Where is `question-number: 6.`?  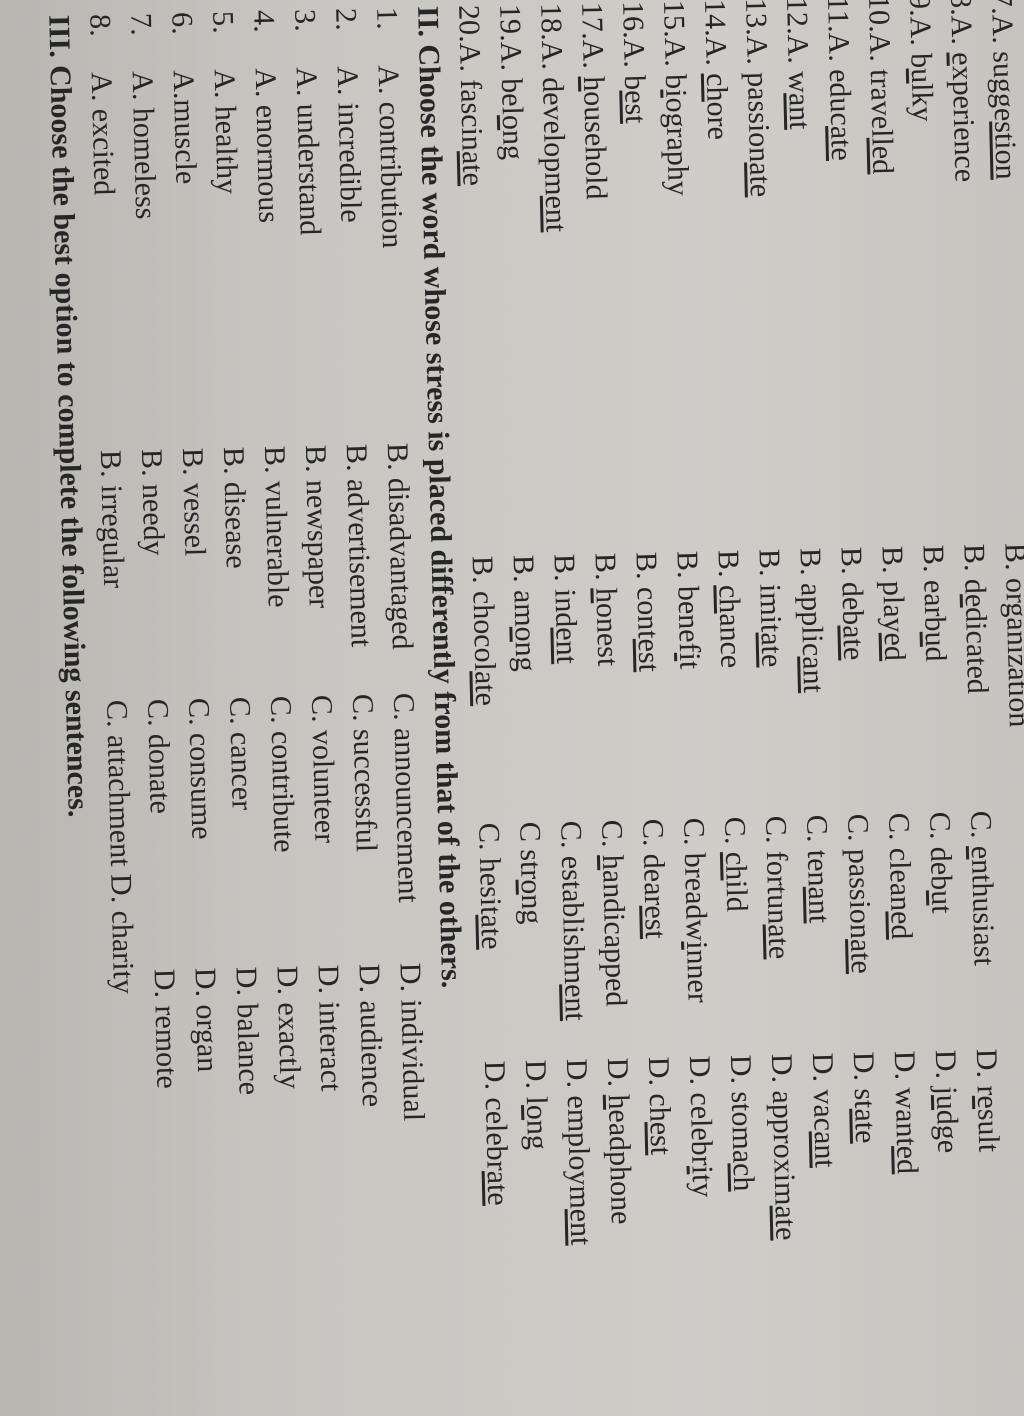 question-number: 6. is located at coordinates (182, 23).